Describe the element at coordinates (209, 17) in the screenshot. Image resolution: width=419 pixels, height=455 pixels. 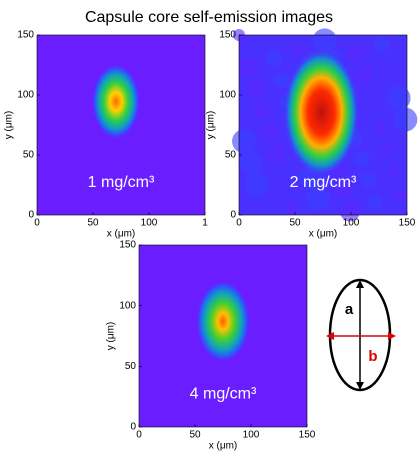
I see `figure-title: Capsule core self-emission images` at that location.